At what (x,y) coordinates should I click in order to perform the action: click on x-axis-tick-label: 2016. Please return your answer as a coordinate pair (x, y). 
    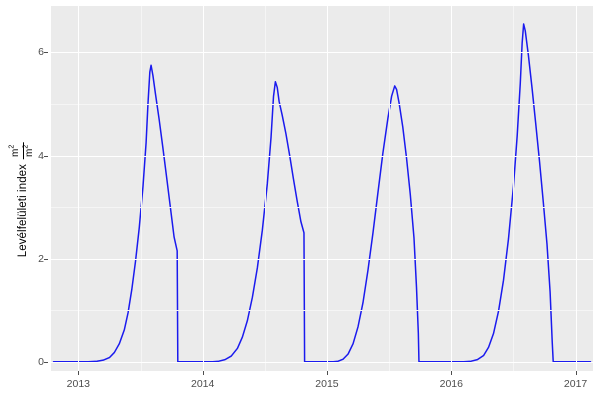
    Looking at the image, I should click on (451, 384).